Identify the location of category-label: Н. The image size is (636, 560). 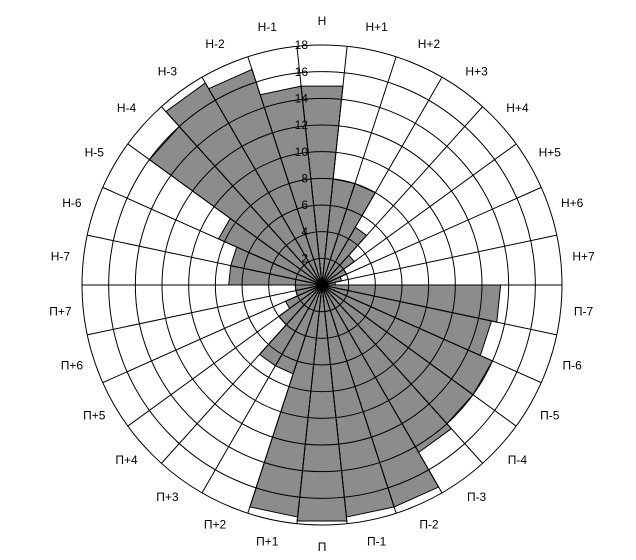
(322, 21).